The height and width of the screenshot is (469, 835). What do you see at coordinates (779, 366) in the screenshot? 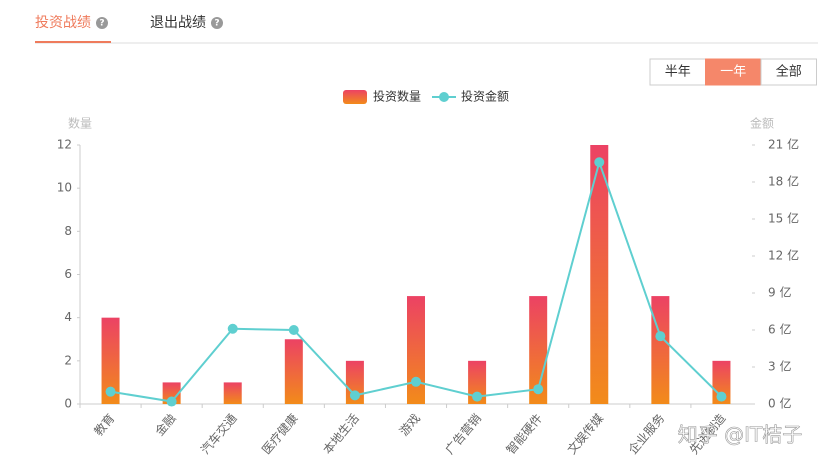
I see `y2-tick-label: 3 亿` at bounding box center [779, 366].